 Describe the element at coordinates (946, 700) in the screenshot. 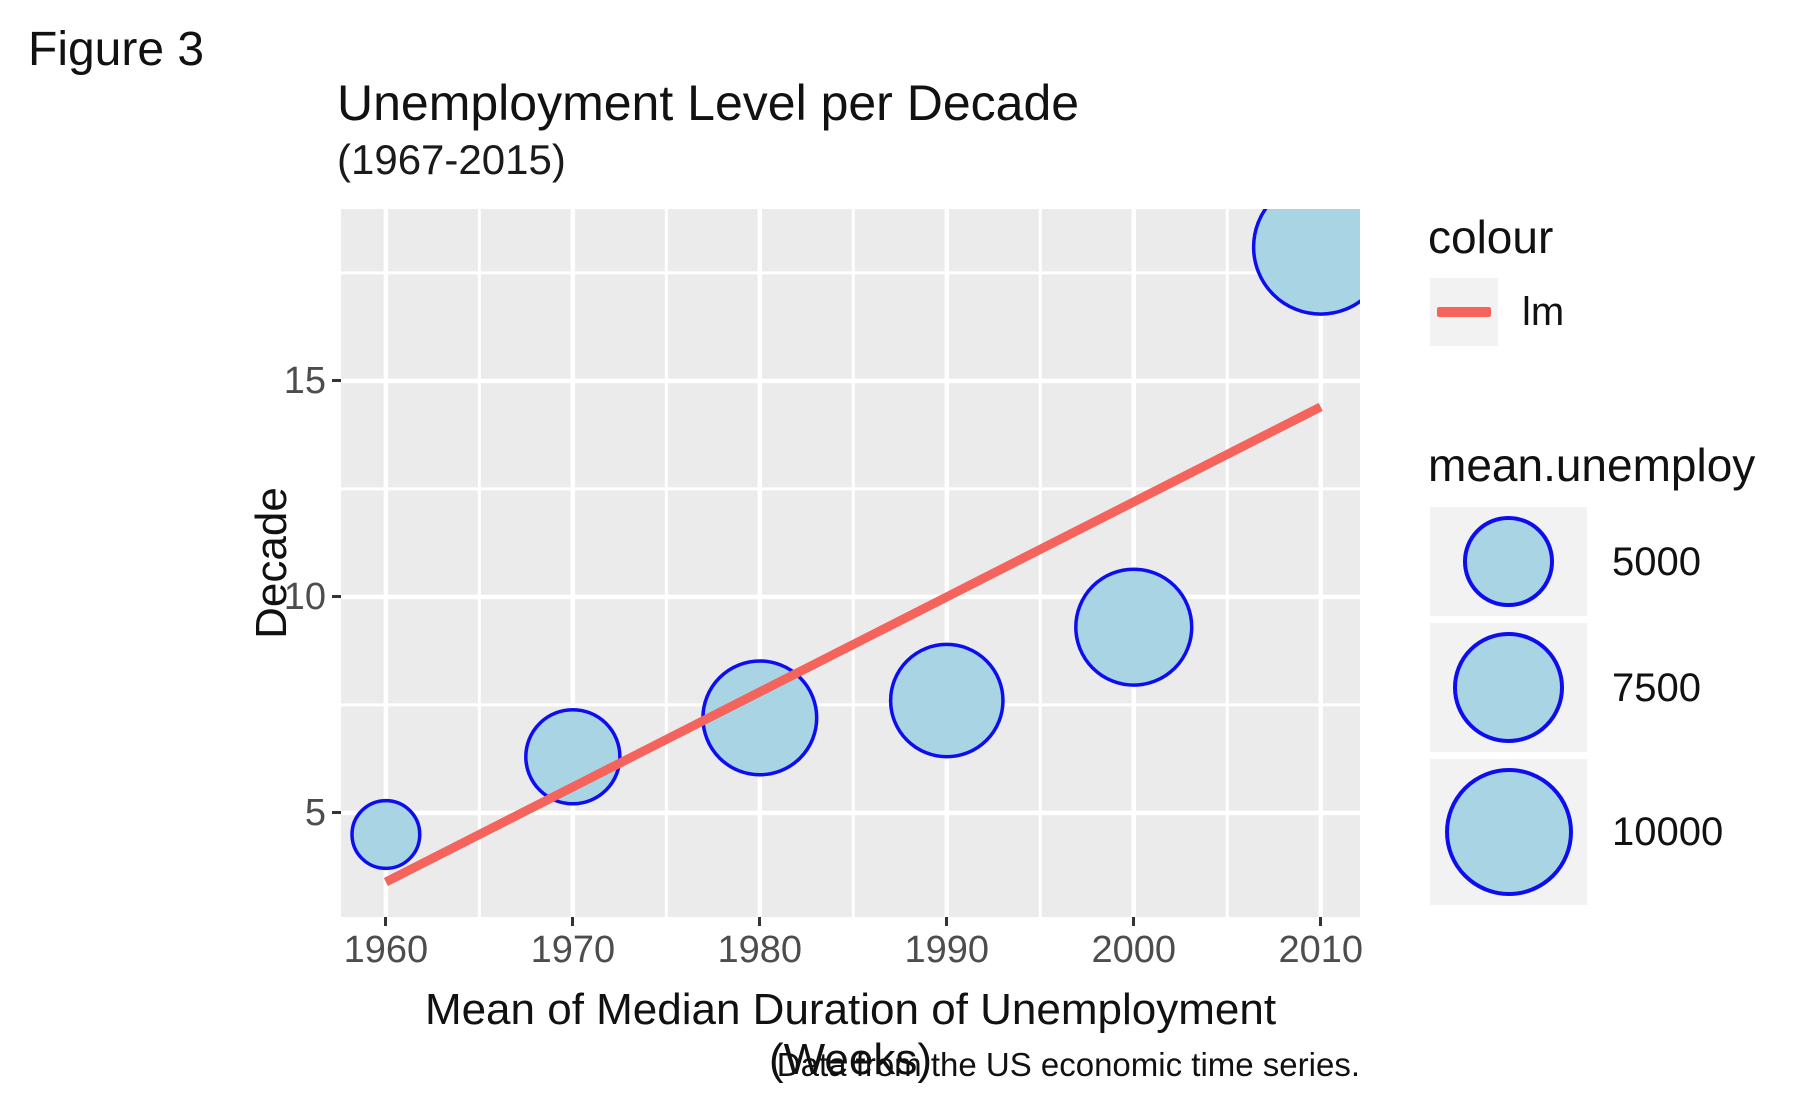

I see `bubble-1990` at that location.